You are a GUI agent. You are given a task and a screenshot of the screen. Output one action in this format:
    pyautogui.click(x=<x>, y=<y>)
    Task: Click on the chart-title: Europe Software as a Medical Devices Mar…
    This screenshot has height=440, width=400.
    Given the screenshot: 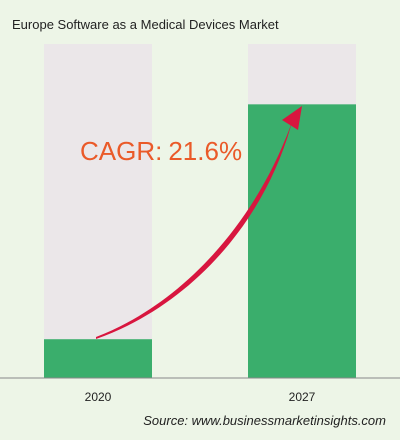 What is the action you would take?
    pyautogui.click(x=145, y=24)
    